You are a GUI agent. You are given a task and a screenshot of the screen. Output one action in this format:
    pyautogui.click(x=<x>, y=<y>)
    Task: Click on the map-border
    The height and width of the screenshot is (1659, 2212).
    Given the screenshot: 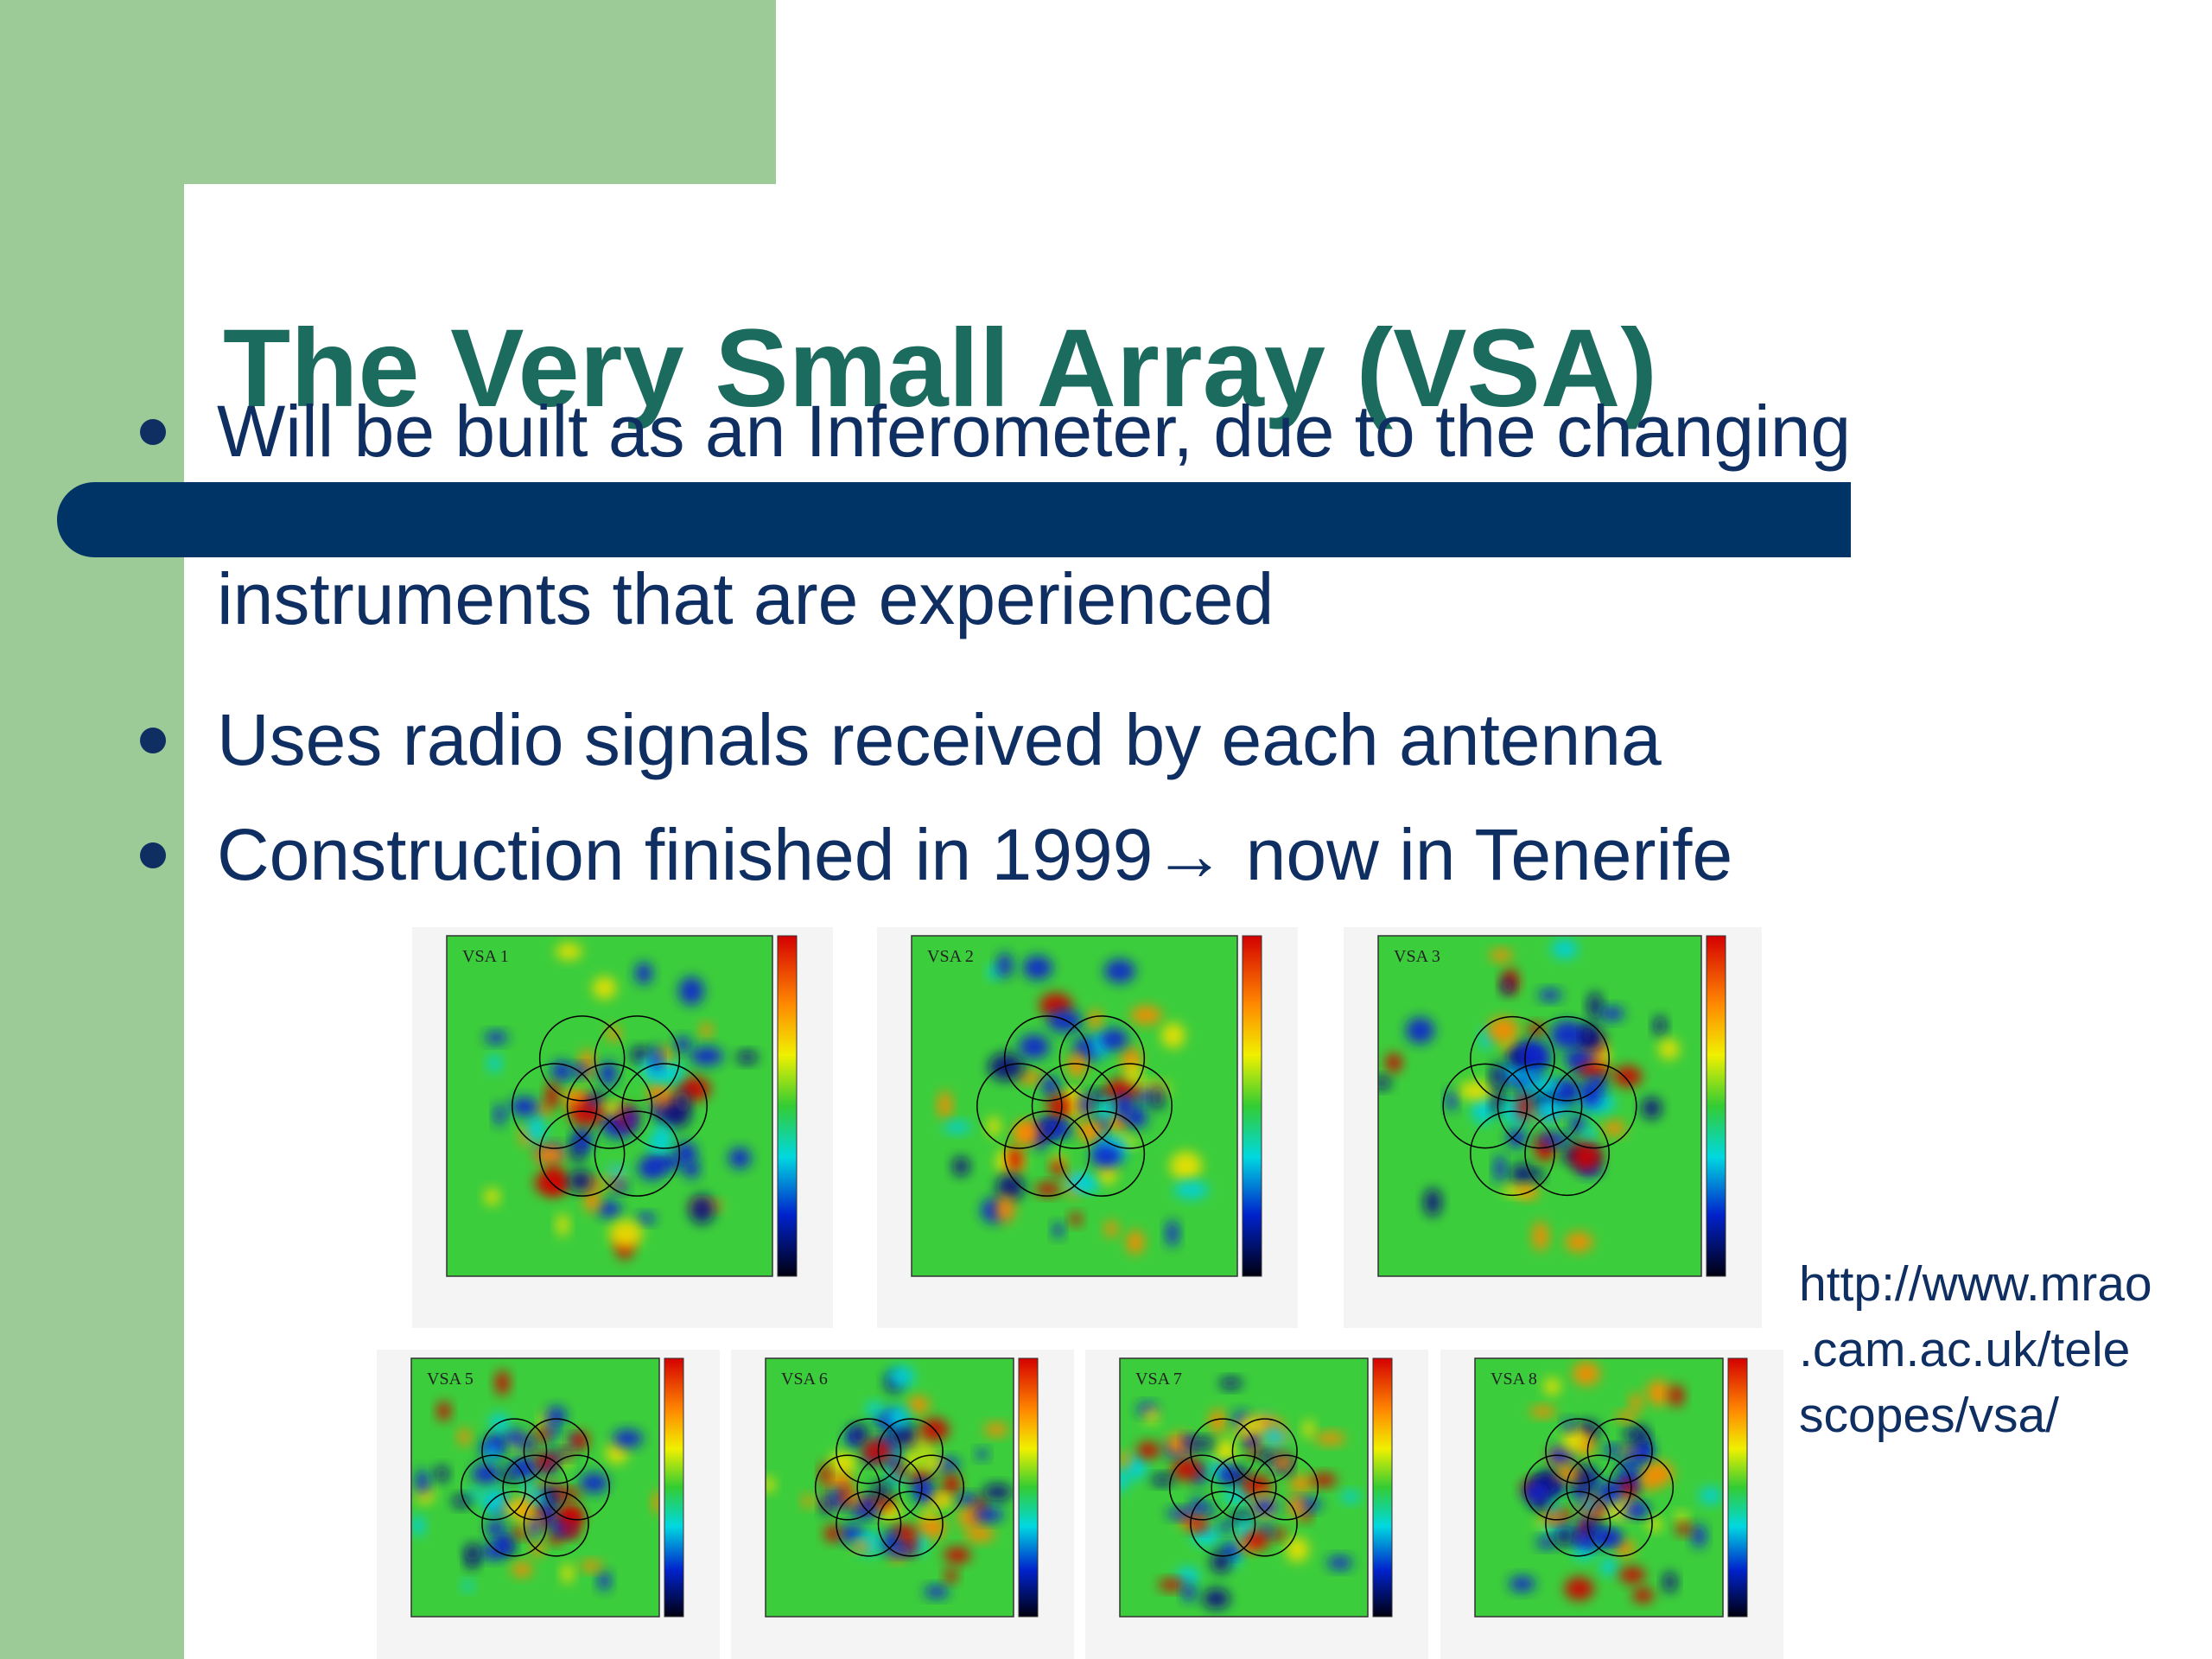 What is the action you would take?
    pyautogui.click(x=1599, y=1487)
    